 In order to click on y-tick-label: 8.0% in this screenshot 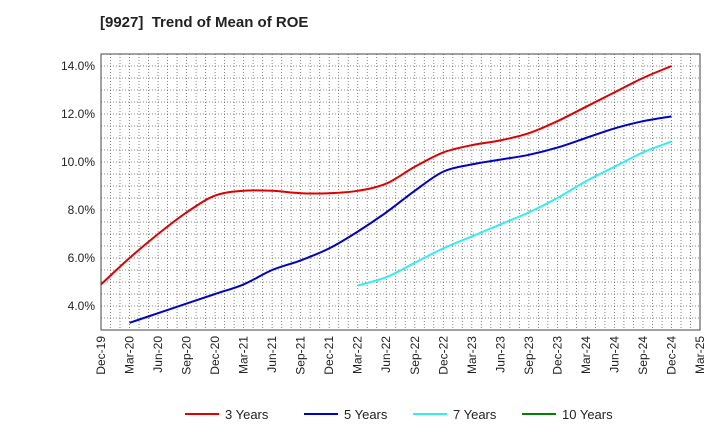, I will do `click(82, 210)`.